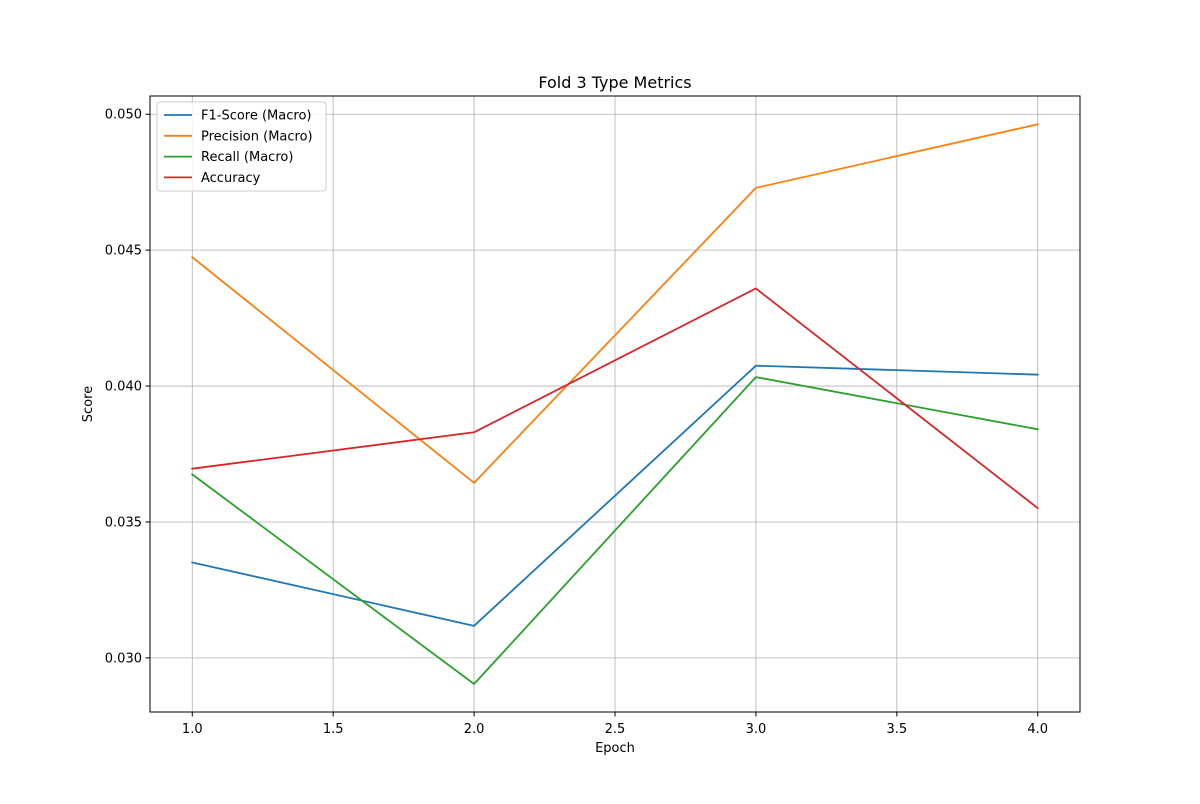  I want to click on x-tick-label: 2.5, so click(615, 729).